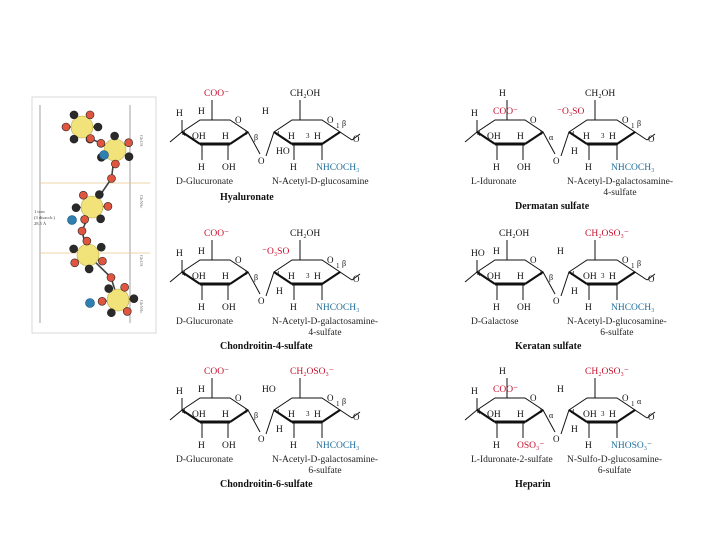  I want to click on monosaccharide-2-caption: N-Acetyl-D-glucosamine- 6-sulfate, so click(617, 328).